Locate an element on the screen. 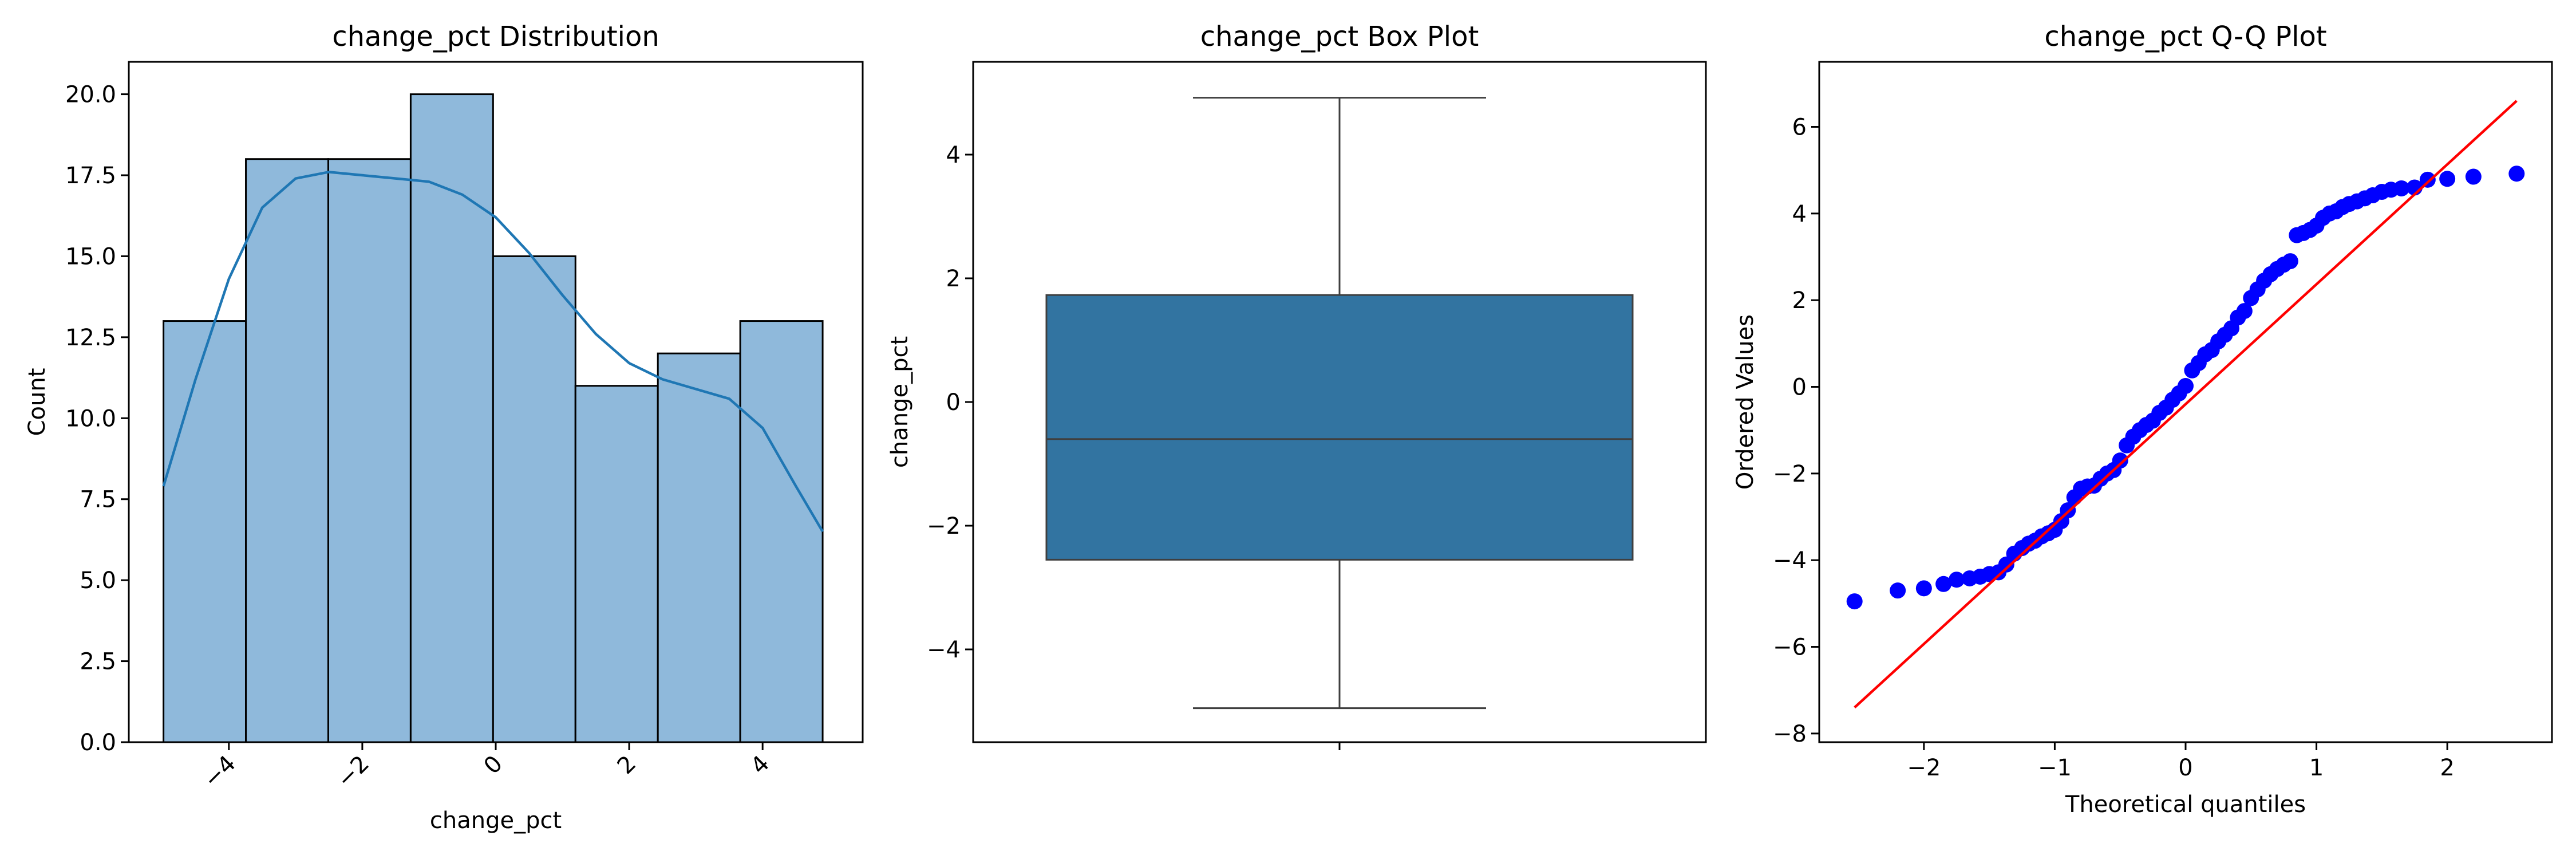  x-tick-label: 0 is located at coordinates (2185, 768).